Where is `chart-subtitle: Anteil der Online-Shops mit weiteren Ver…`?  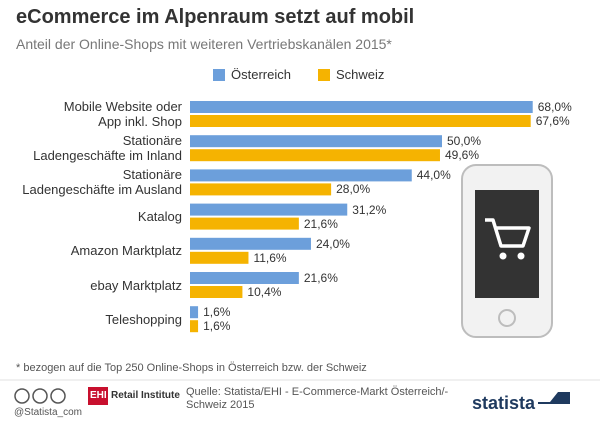 chart-subtitle: Anteil der Online-Shops mit weiteren Ver… is located at coordinates (204, 44).